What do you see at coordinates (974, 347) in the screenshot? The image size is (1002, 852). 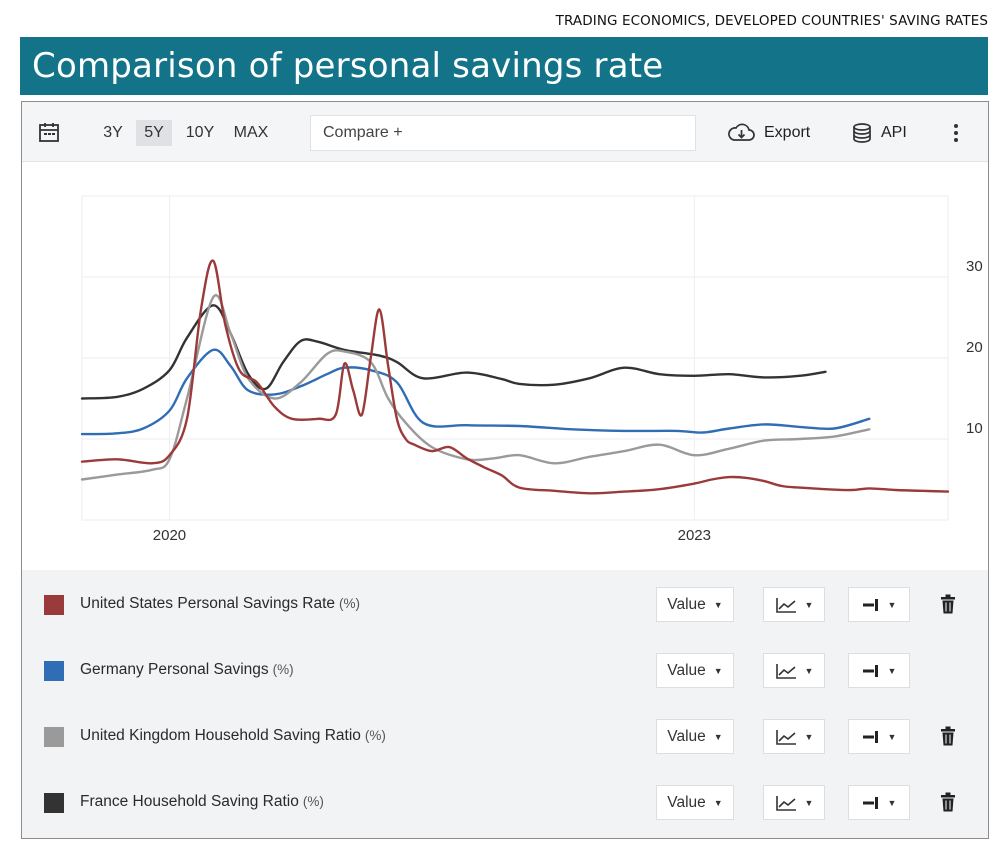 I see `y-tick-label: 20` at bounding box center [974, 347].